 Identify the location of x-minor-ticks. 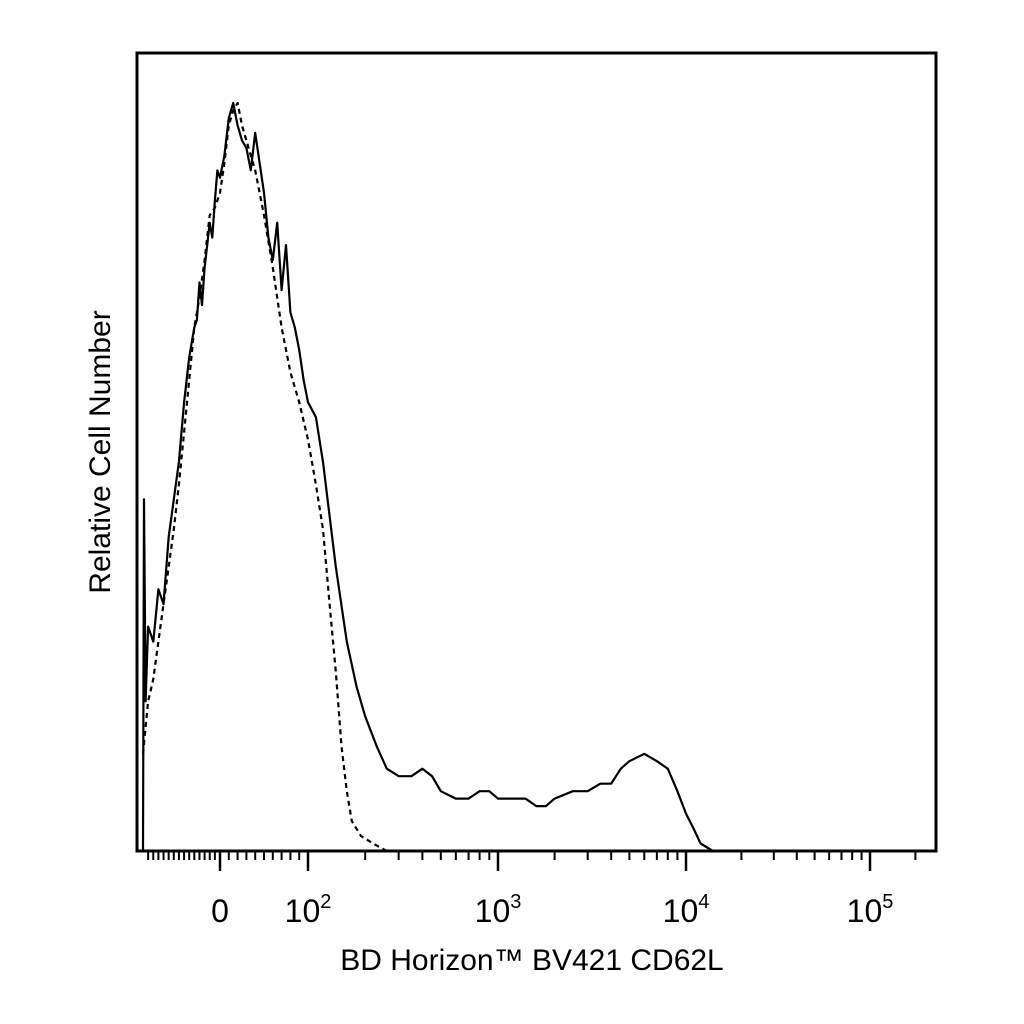
(532, 855).